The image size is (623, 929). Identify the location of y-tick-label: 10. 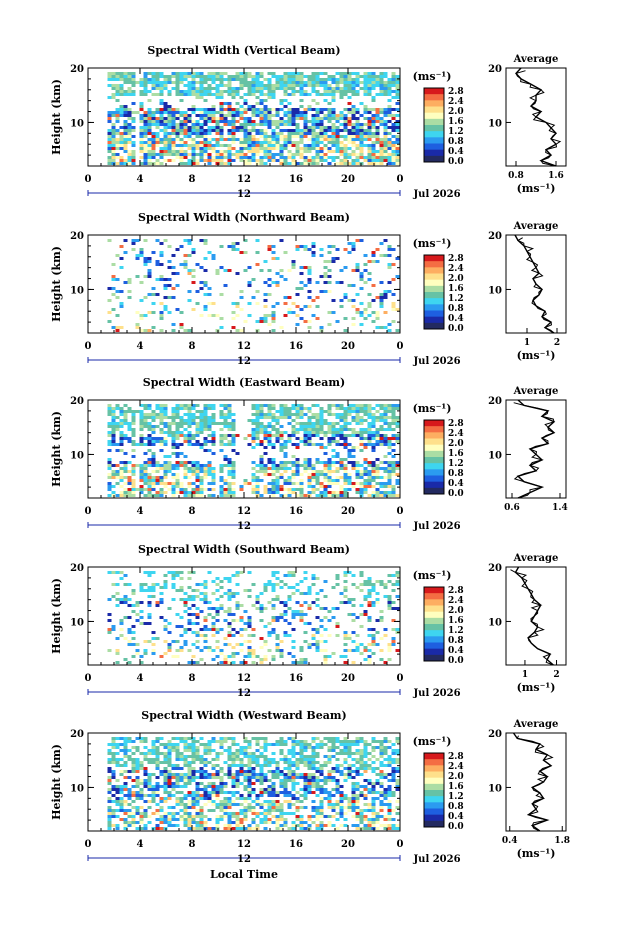
(77, 622).